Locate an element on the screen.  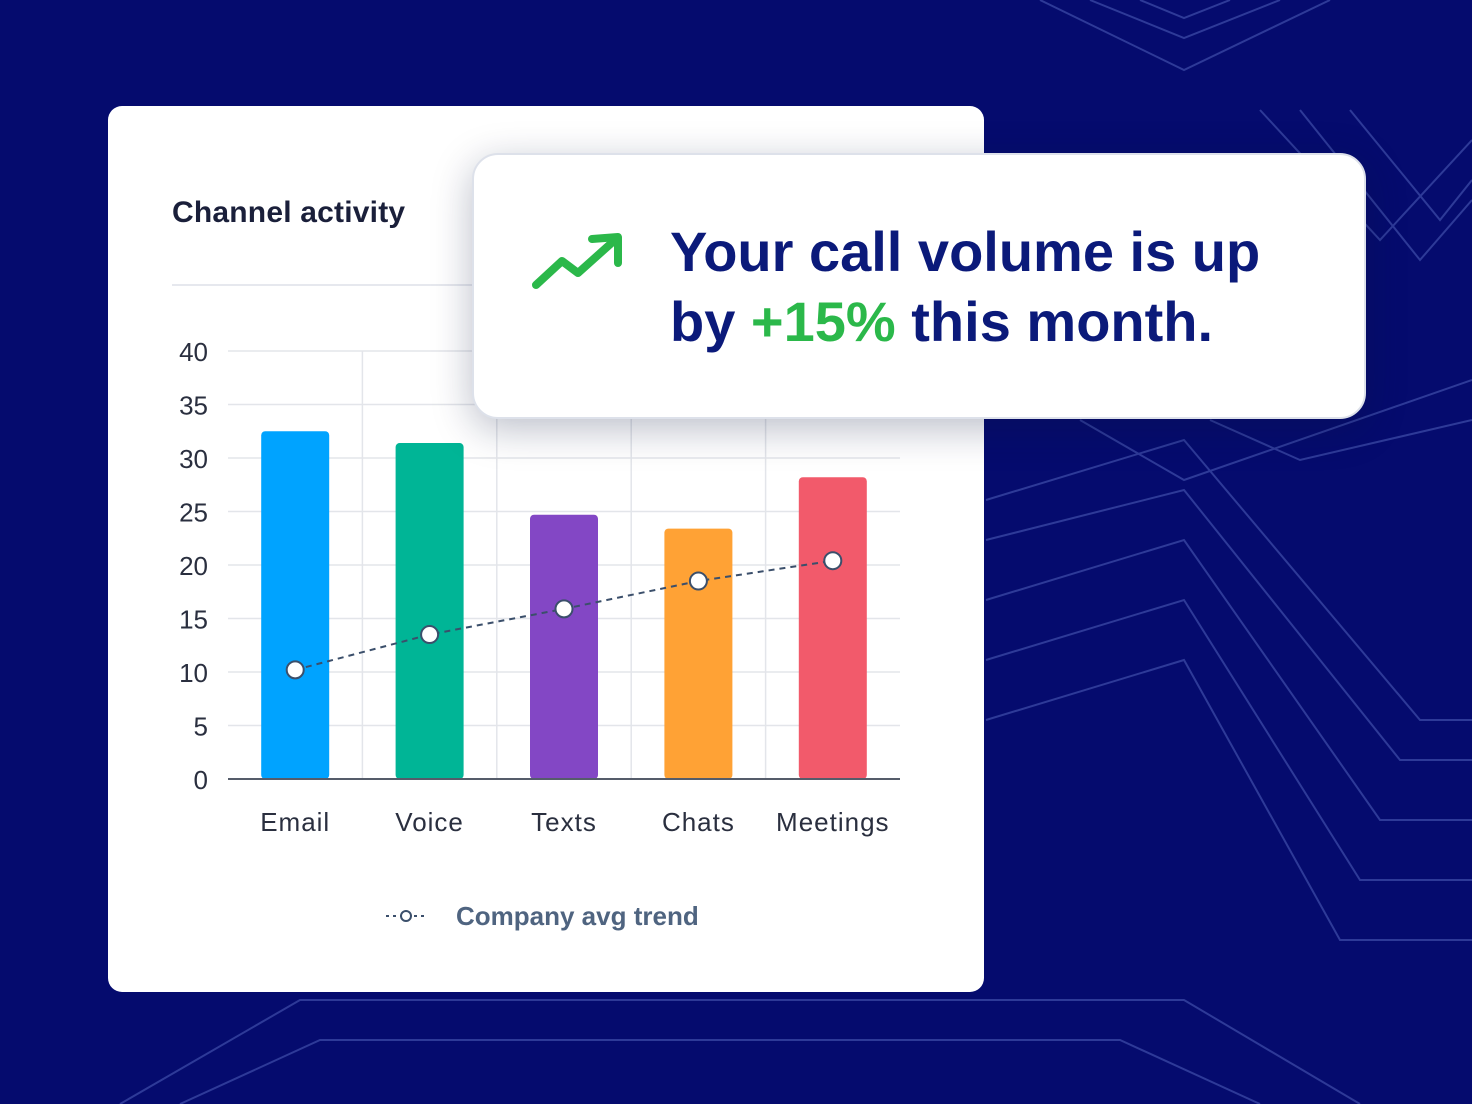
y-tick-label: 5 is located at coordinates (201, 727).